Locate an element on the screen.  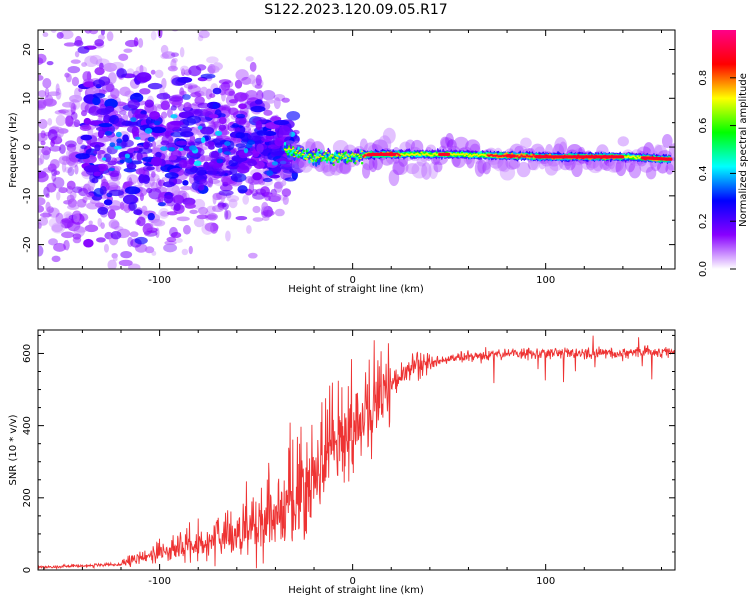
x-tick-label: 100 is located at coordinates (545, 280).